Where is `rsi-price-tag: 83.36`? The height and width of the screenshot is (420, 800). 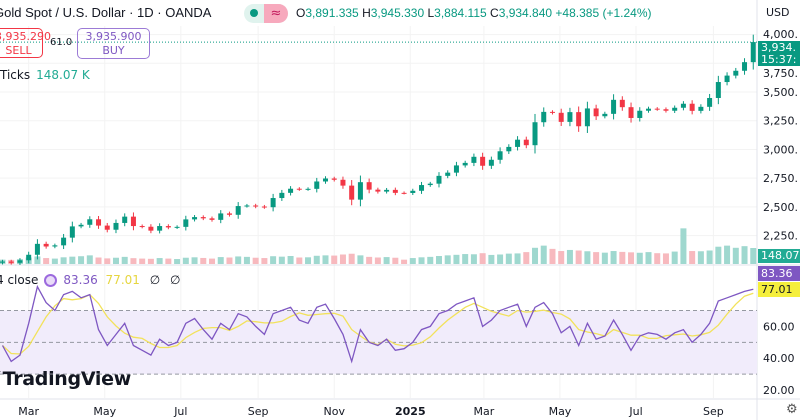 rsi-price-tag: 83.36 is located at coordinates (779, 273).